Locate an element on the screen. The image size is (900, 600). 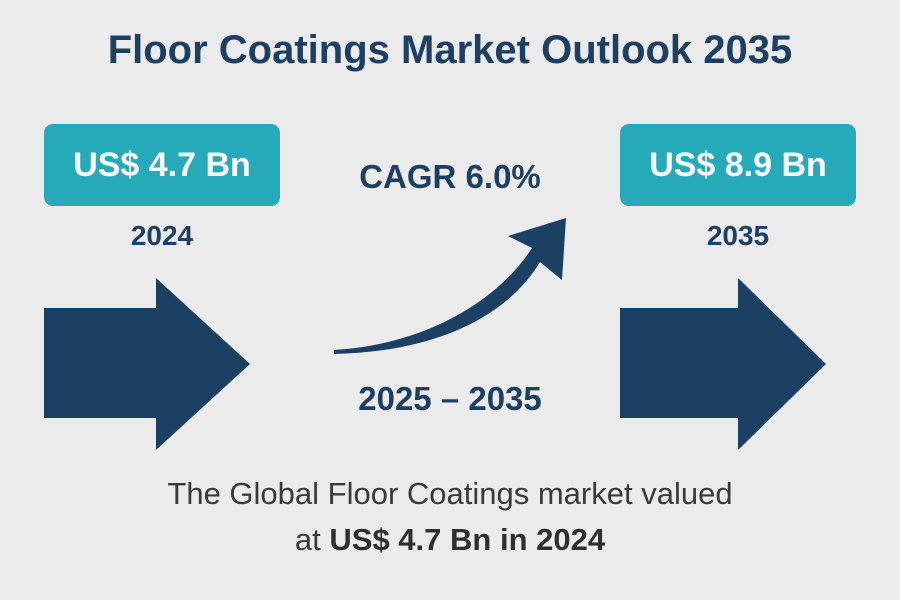
page-title: Floor Coatings Market Outlook 2035 is located at coordinates (450, 50).